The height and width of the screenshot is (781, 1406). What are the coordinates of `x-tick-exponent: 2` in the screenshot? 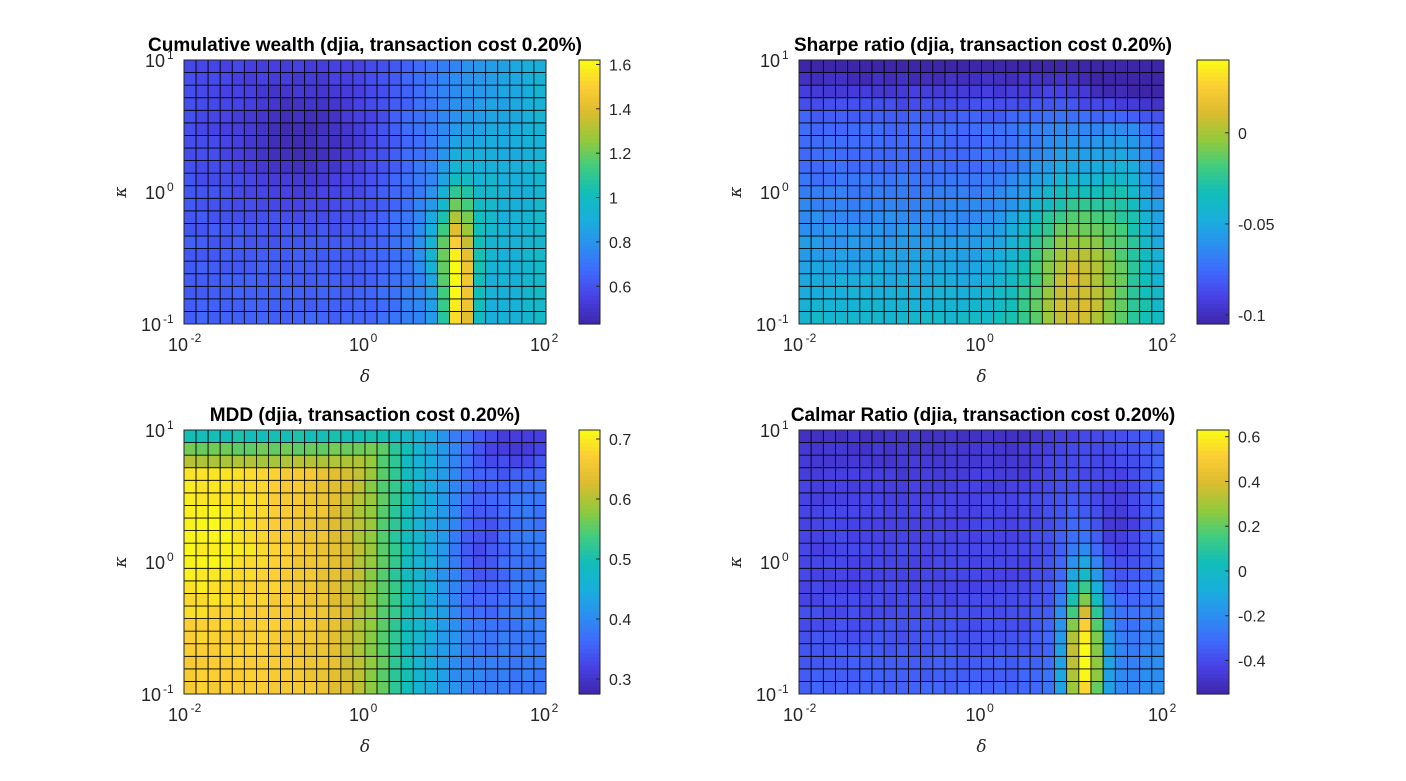 It's located at (555, 338).